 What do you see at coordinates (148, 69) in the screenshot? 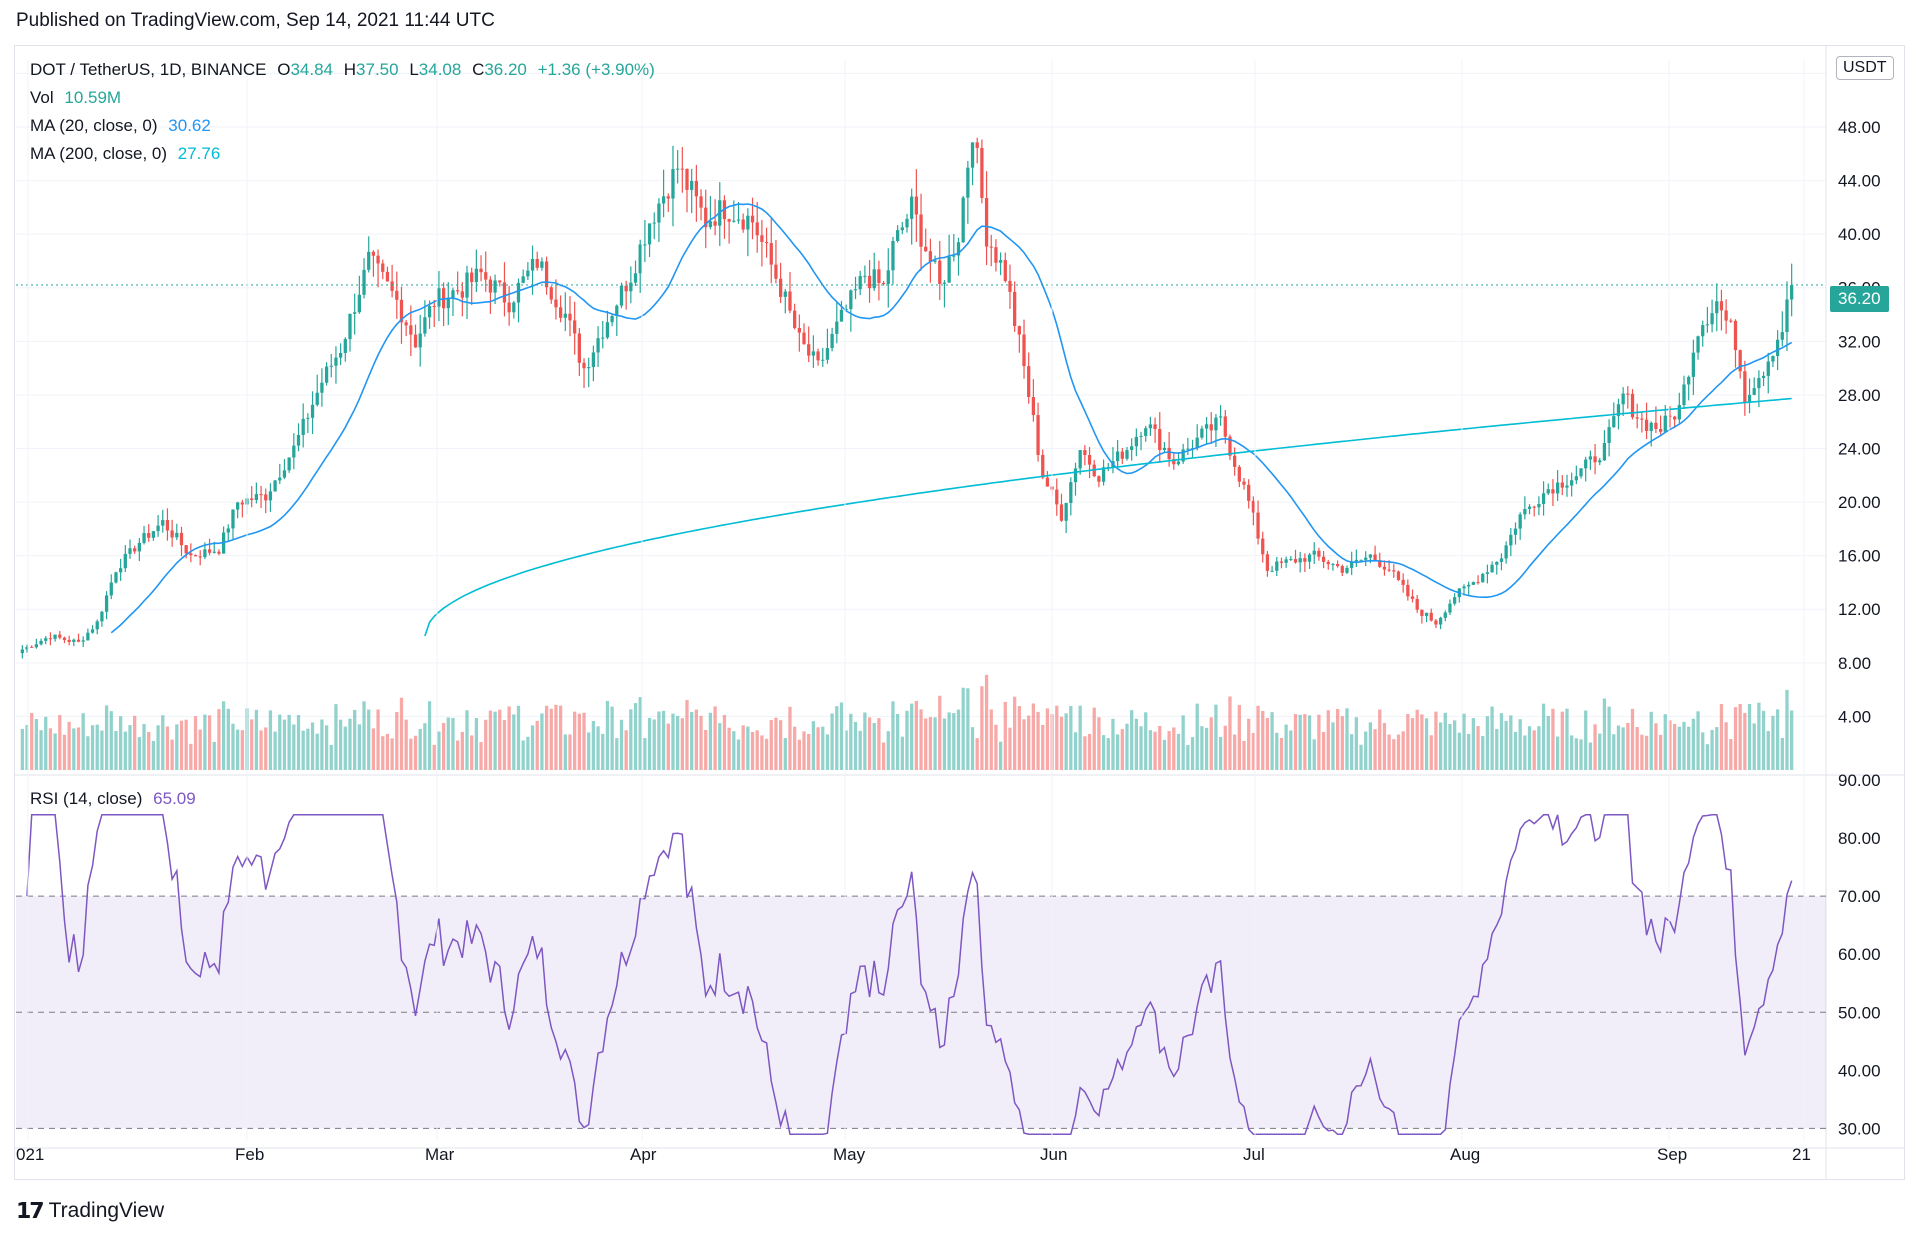
I see `symbol-name: DOT / TetherUS, 1D, BINANCE` at bounding box center [148, 69].